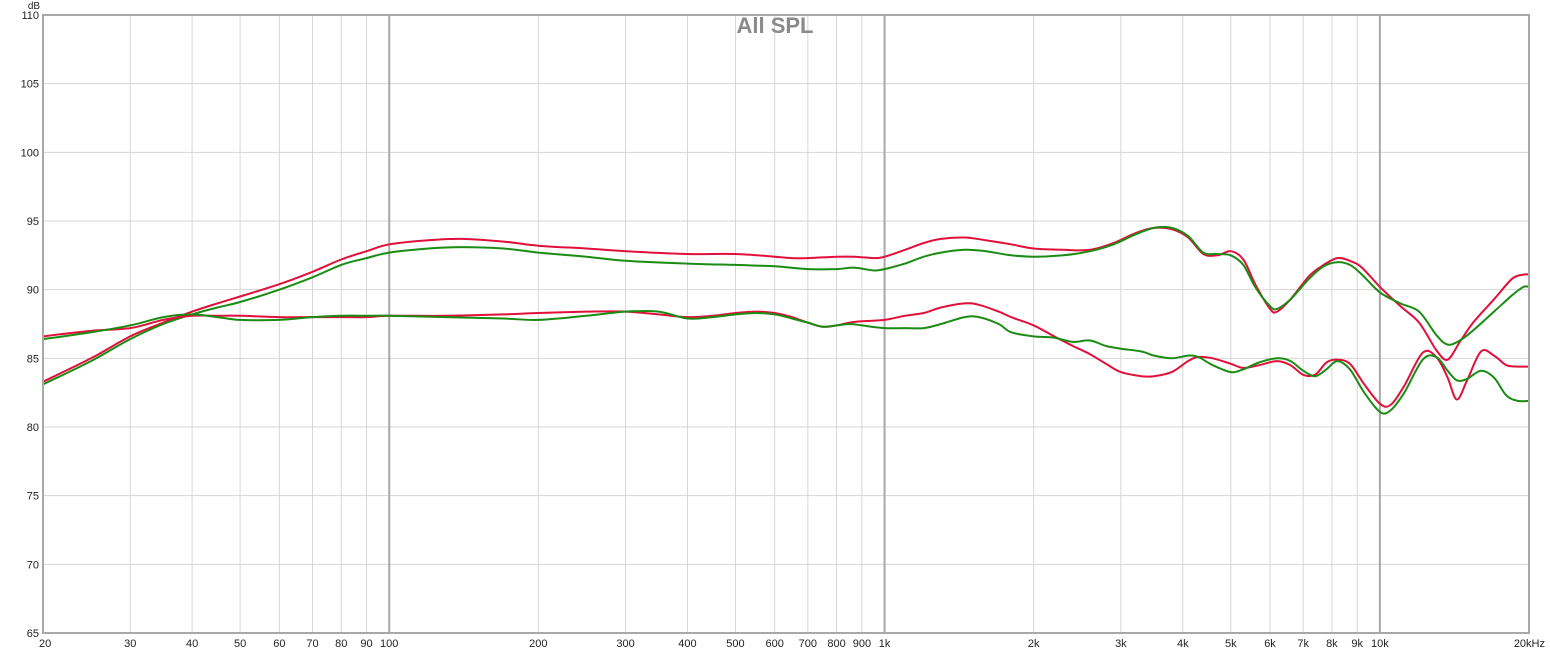  I want to click on x-tick-label-20: 20, so click(45, 644).